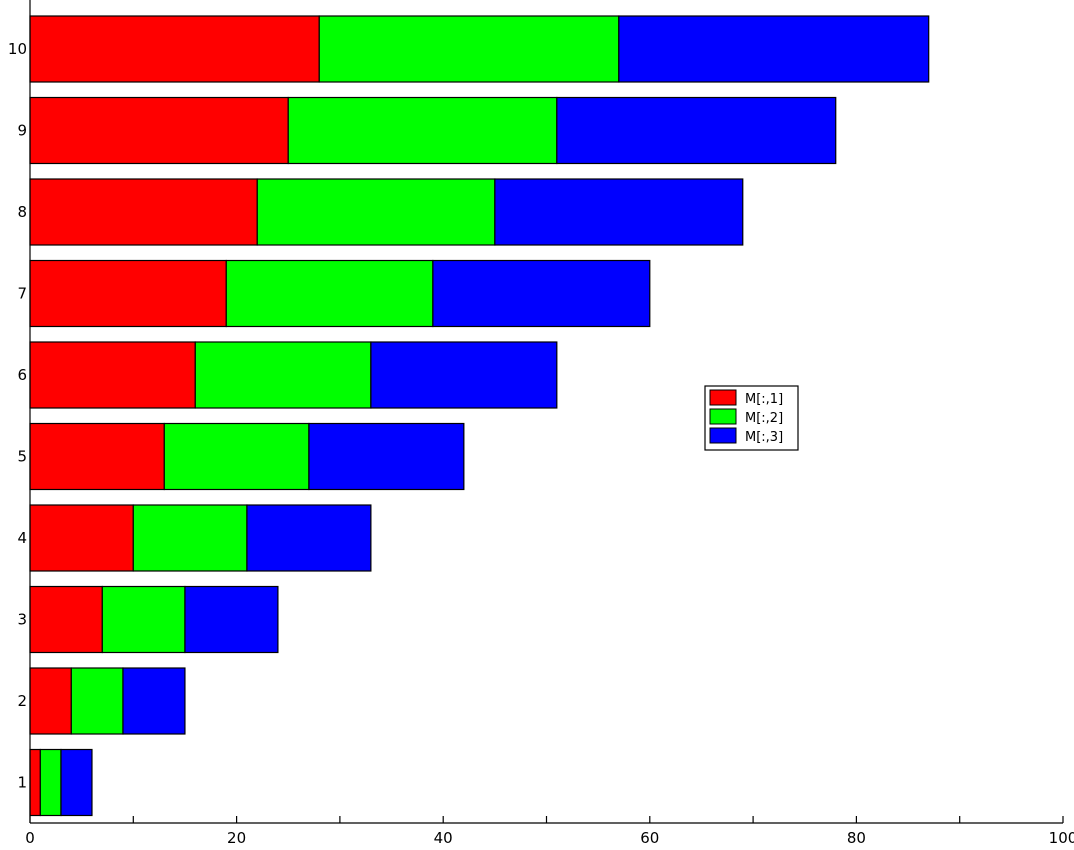  What do you see at coordinates (22, 294) in the screenshot?
I see `y-tick-label-7: 7` at bounding box center [22, 294].